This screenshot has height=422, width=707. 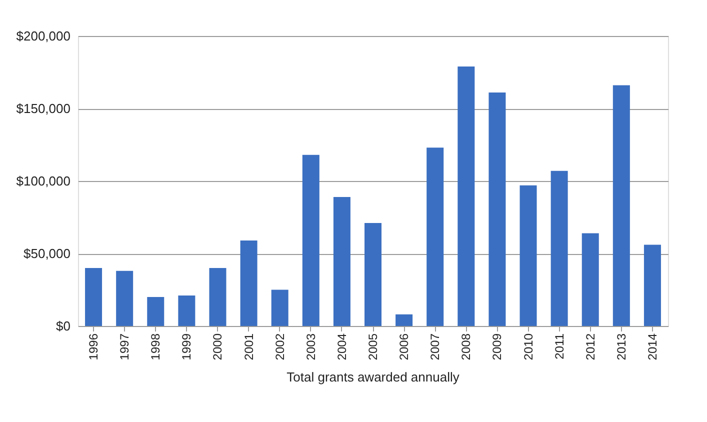 I want to click on y-tick-label: $0, so click(x=63, y=326).